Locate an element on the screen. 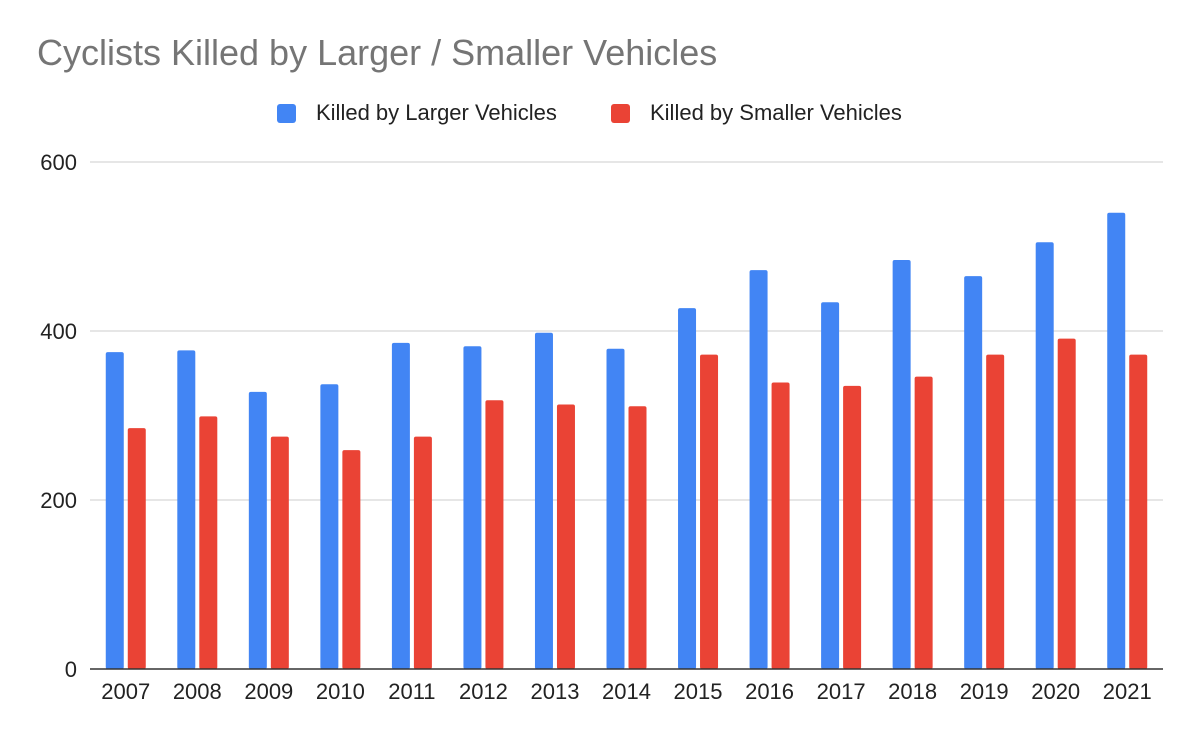 This screenshot has height=742, width=1200. x-tick-label: 2018 is located at coordinates (912, 691).